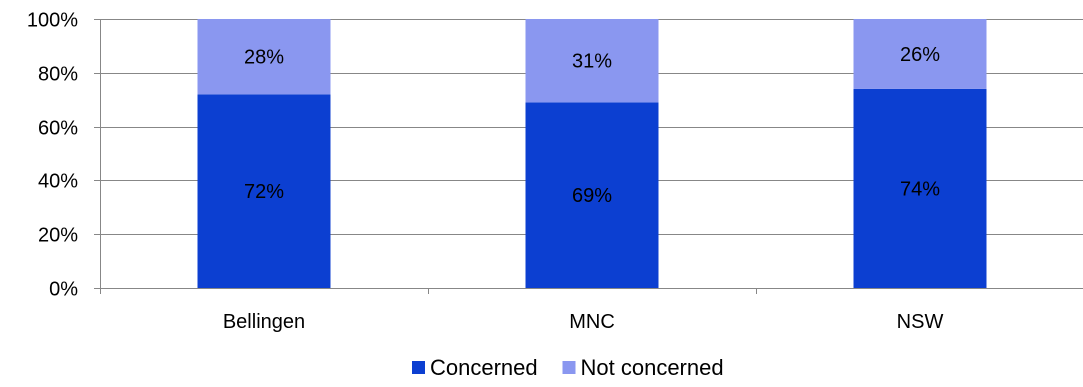 Image resolution: width=1083 pixels, height=387 pixels. What do you see at coordinates (58, 236) in the screenshot?
I see `y-tick-label: 20%` at bounding box center [58, 236].